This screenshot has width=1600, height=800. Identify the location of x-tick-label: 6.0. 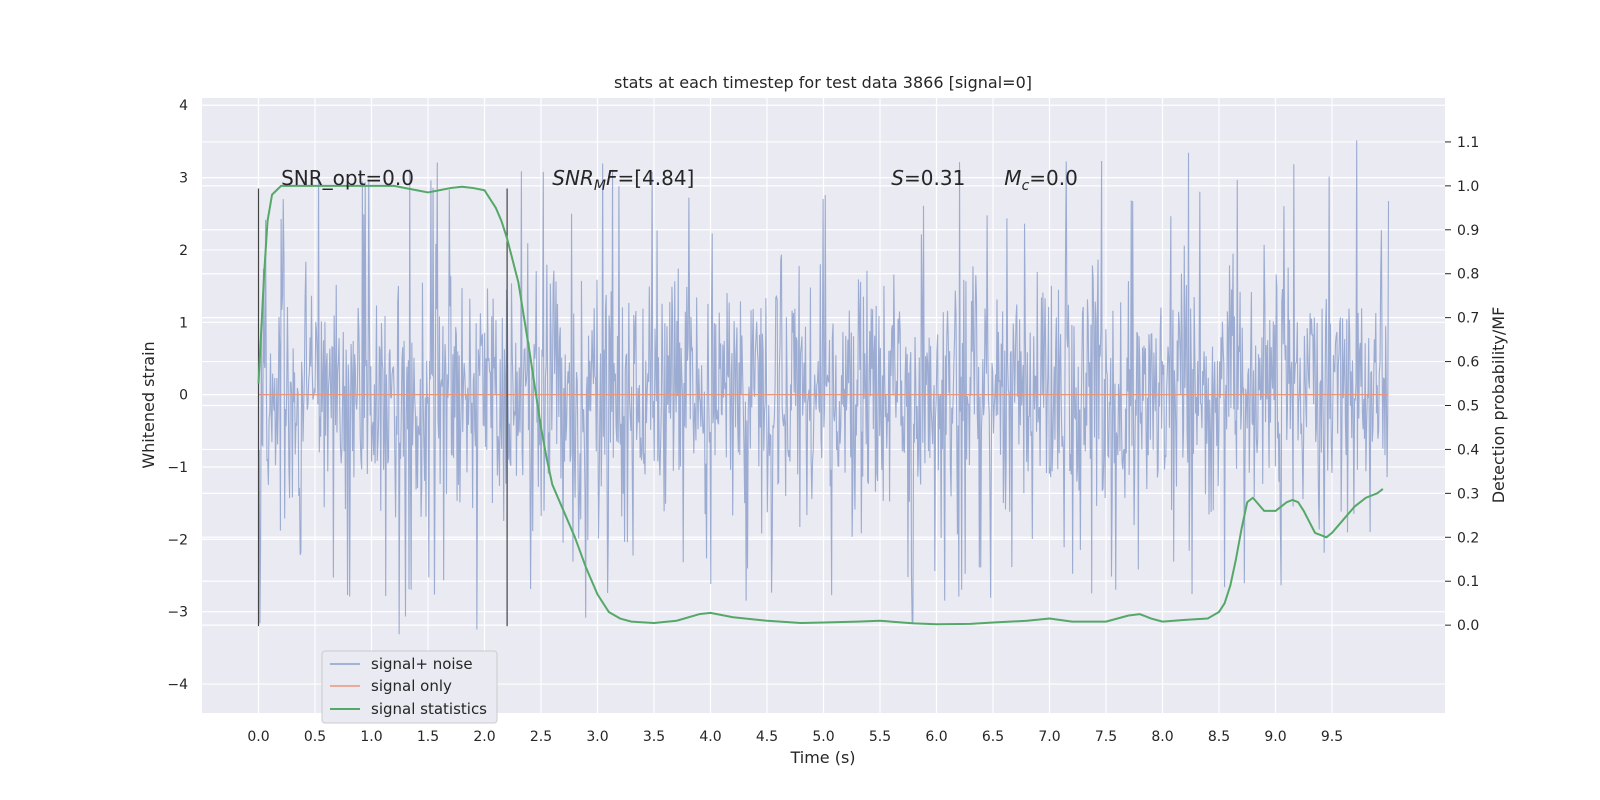
(936, 737).